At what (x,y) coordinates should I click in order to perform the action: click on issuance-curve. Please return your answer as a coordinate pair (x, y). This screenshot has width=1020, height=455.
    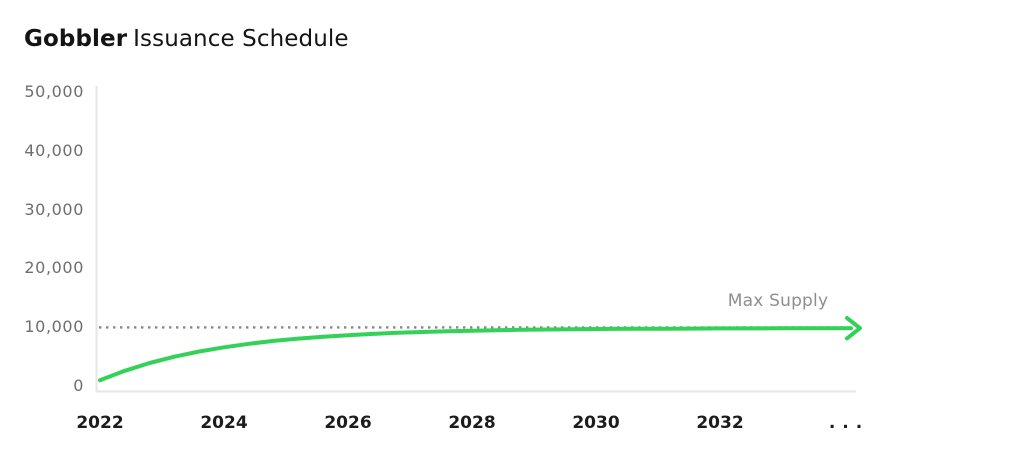
    Looking at the image, I should click on (475, 354).